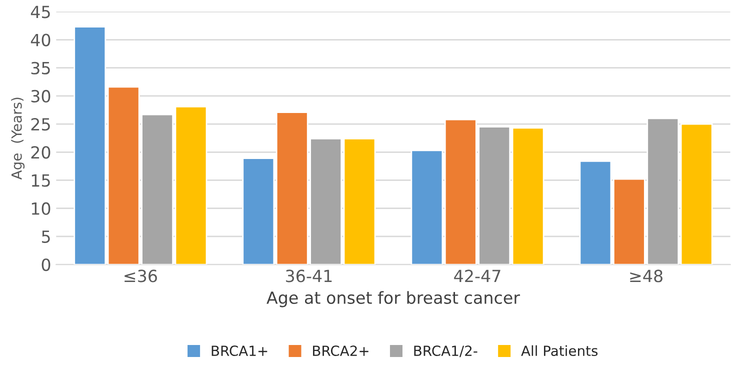 The width and height of the screenshot is (749, 389). Describe the element at coordinates (393, 299) in the screenshot. I see `x-axis-title: Age at onset for breast cancer` at that location.